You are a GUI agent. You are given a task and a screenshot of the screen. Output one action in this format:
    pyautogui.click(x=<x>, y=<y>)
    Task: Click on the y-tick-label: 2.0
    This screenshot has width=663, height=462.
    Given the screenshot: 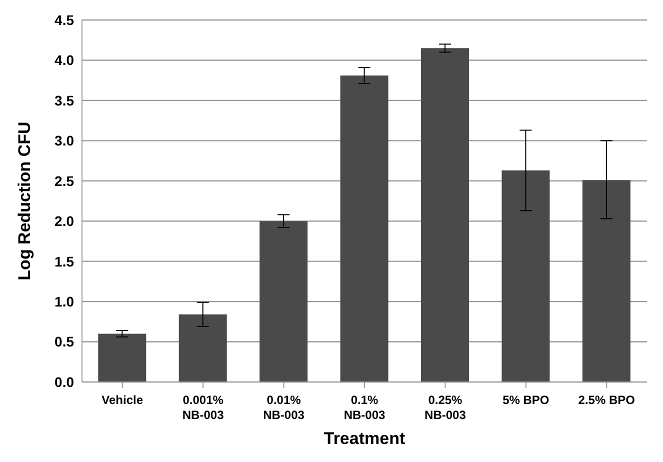 What is the action you would take?
    pyautogui.click(x=64, y=221)
    